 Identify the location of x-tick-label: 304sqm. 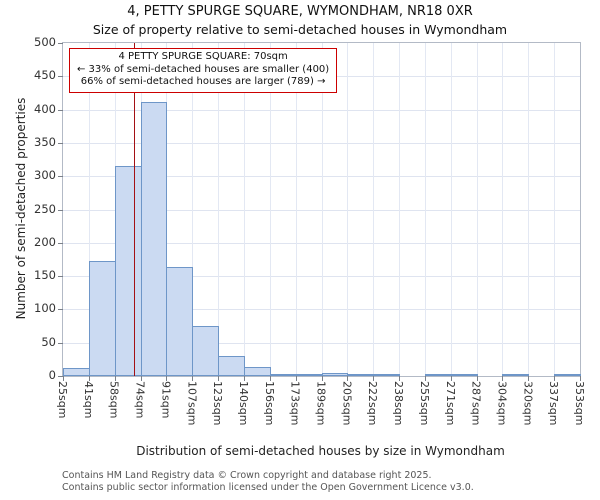
(502, 403).